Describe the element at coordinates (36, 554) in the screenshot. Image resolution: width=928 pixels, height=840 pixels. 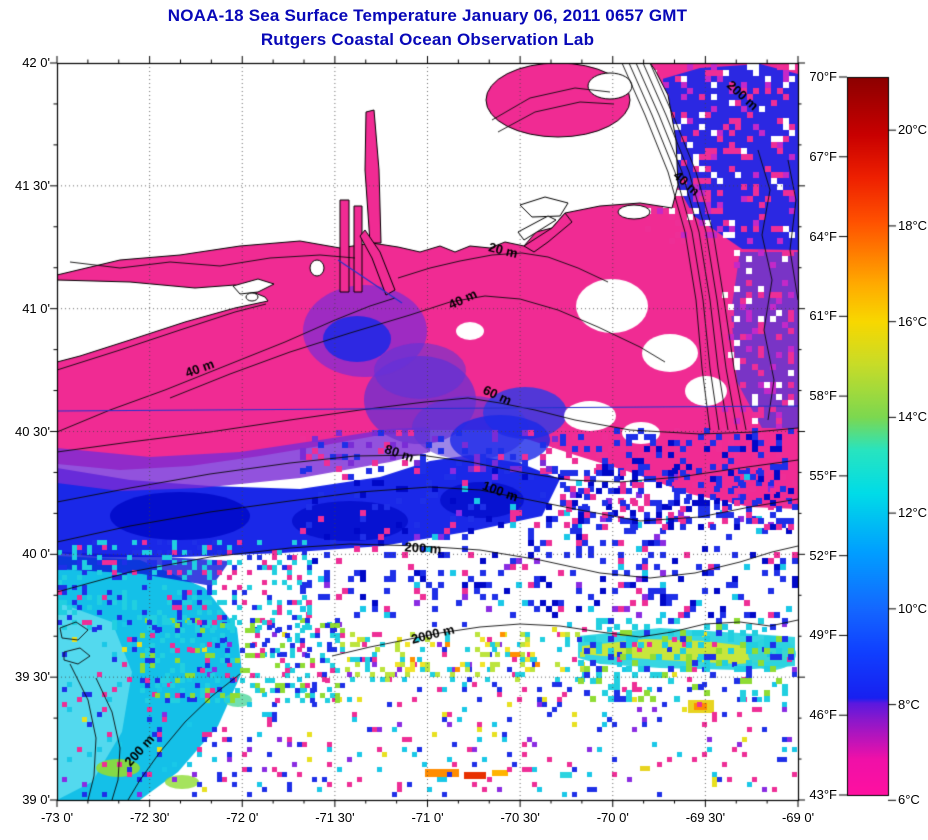
I see `y-tick-label: 40 0'` at that location.